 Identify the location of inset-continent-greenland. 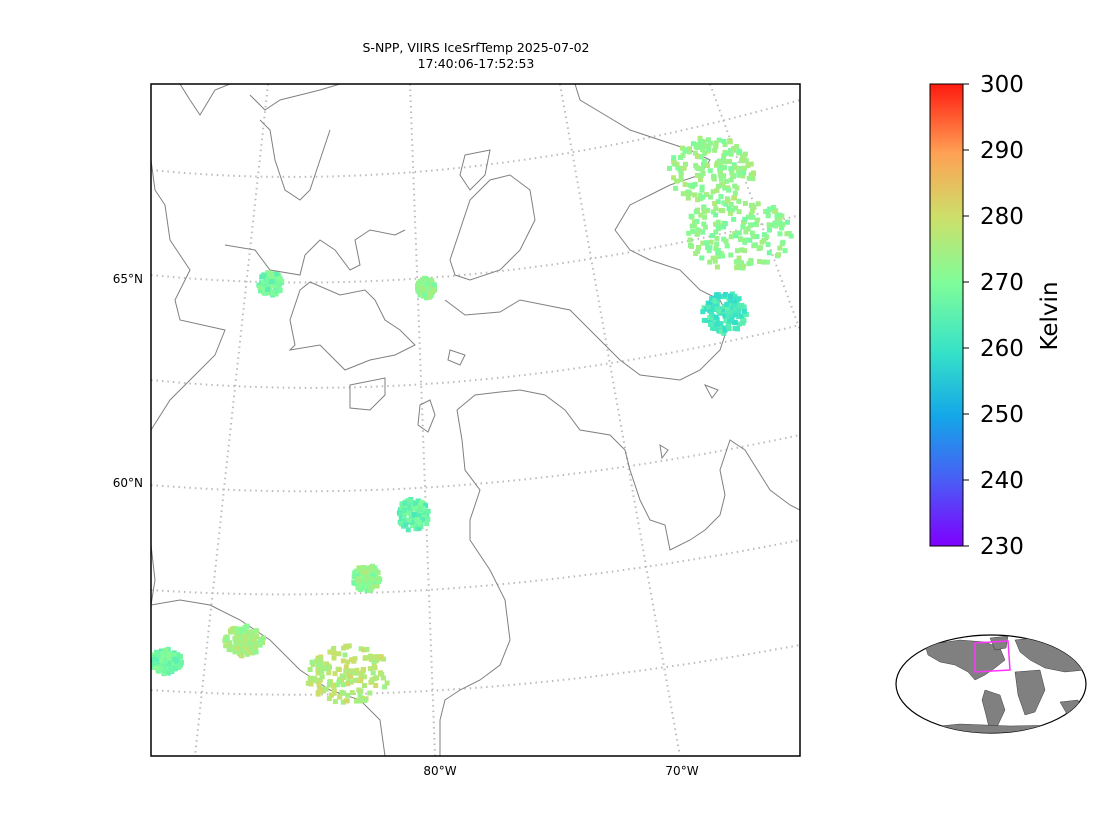
(999, 643).